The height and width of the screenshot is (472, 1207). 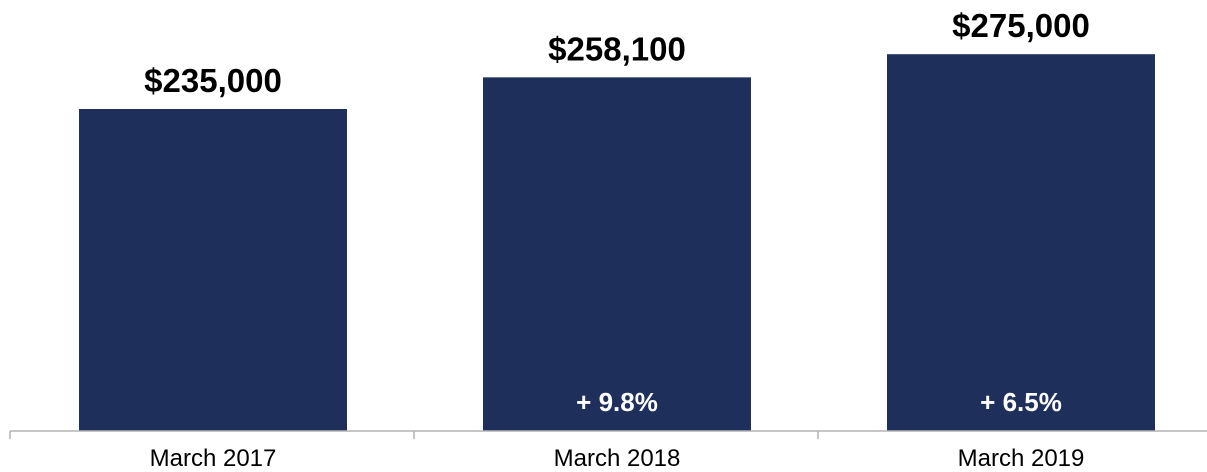 I want to click on value-label: $235,000, so click(x=213, y=80).